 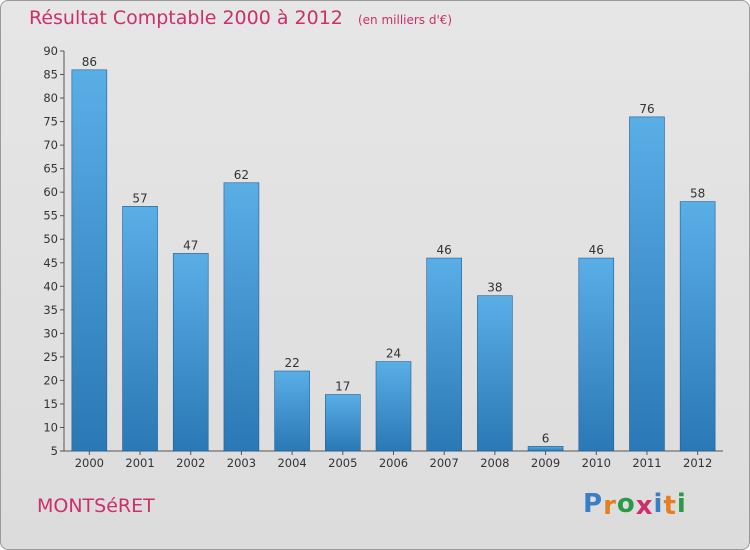 I want to click on x-tick-label: 2001, so click(x=139, y=463).